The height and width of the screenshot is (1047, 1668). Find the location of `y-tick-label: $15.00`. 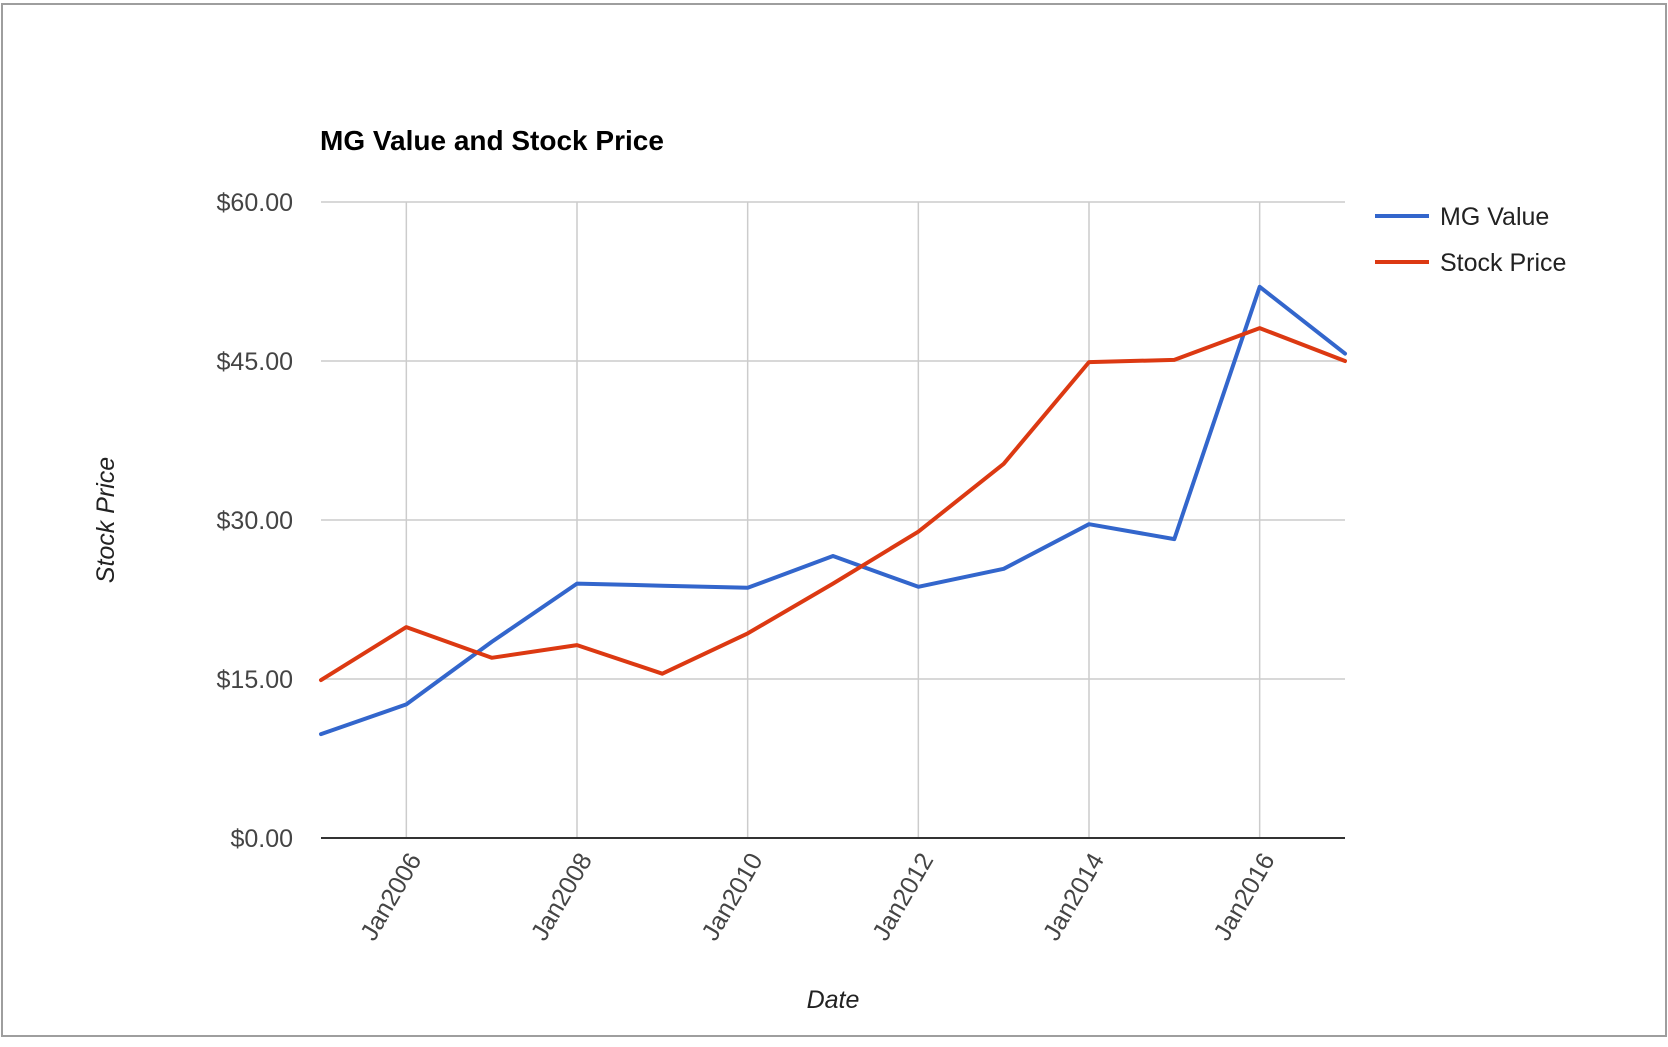

y-tick-label: $15.00 is located at coordinates (255, 680).